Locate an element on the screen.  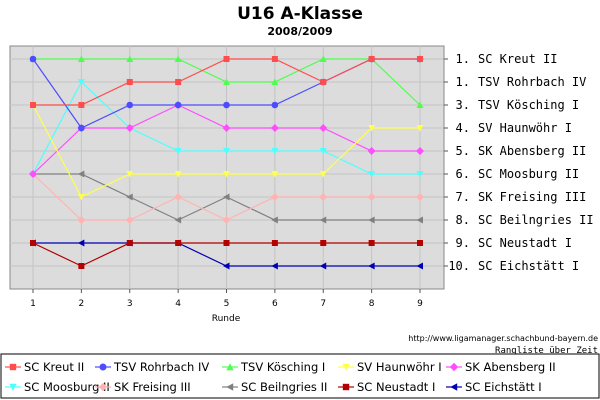
y-tick-label-team: SV Haunwöhr I is located at coordinates (525, 128).